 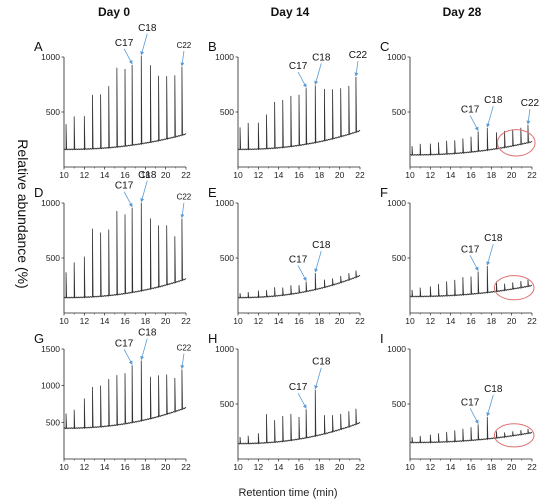 What do you see at coordinates (38, 46) in the screenshot?
I see `panel-label: A` at bounding box center [38, 46].